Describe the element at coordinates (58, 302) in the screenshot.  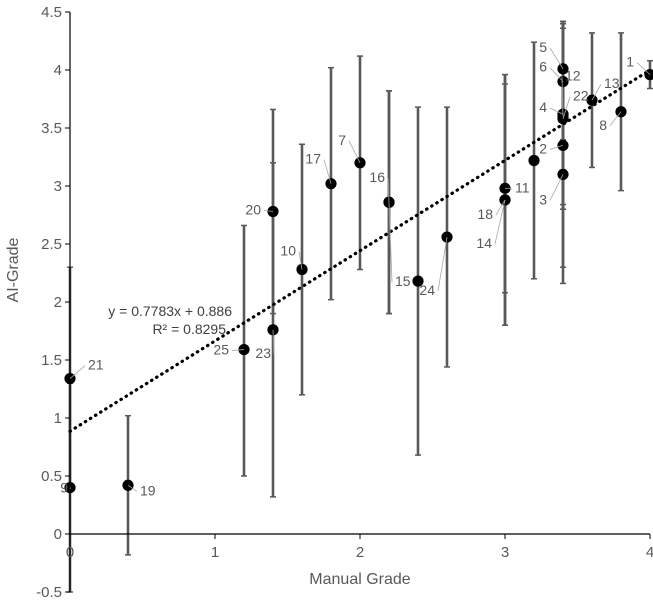
I see `y-tick-label: 2` at that location.